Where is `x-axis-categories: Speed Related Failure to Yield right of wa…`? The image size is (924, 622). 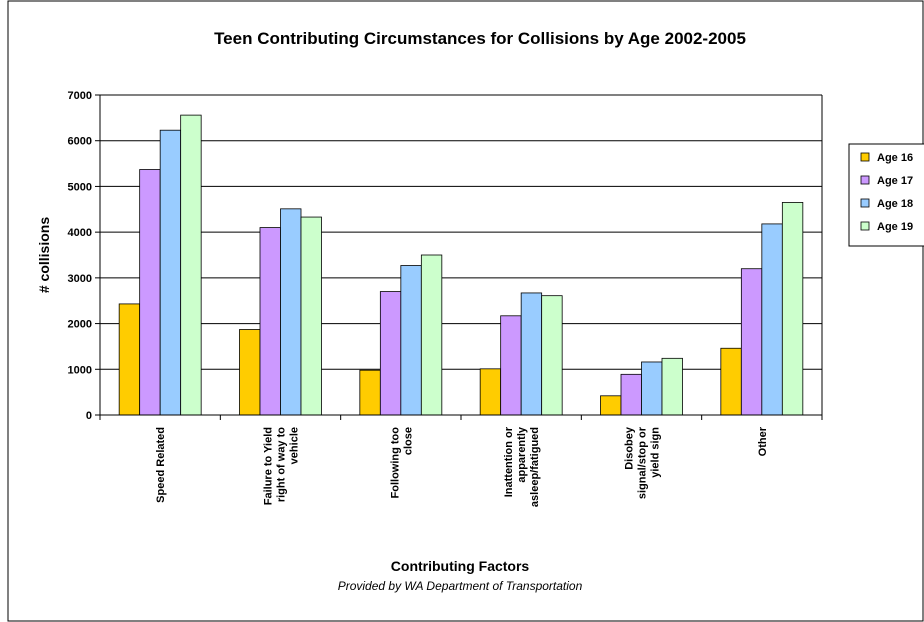 x-axis-categories: Speed Related Failure to Yield right of wa… is located at coordinates (462, 466).